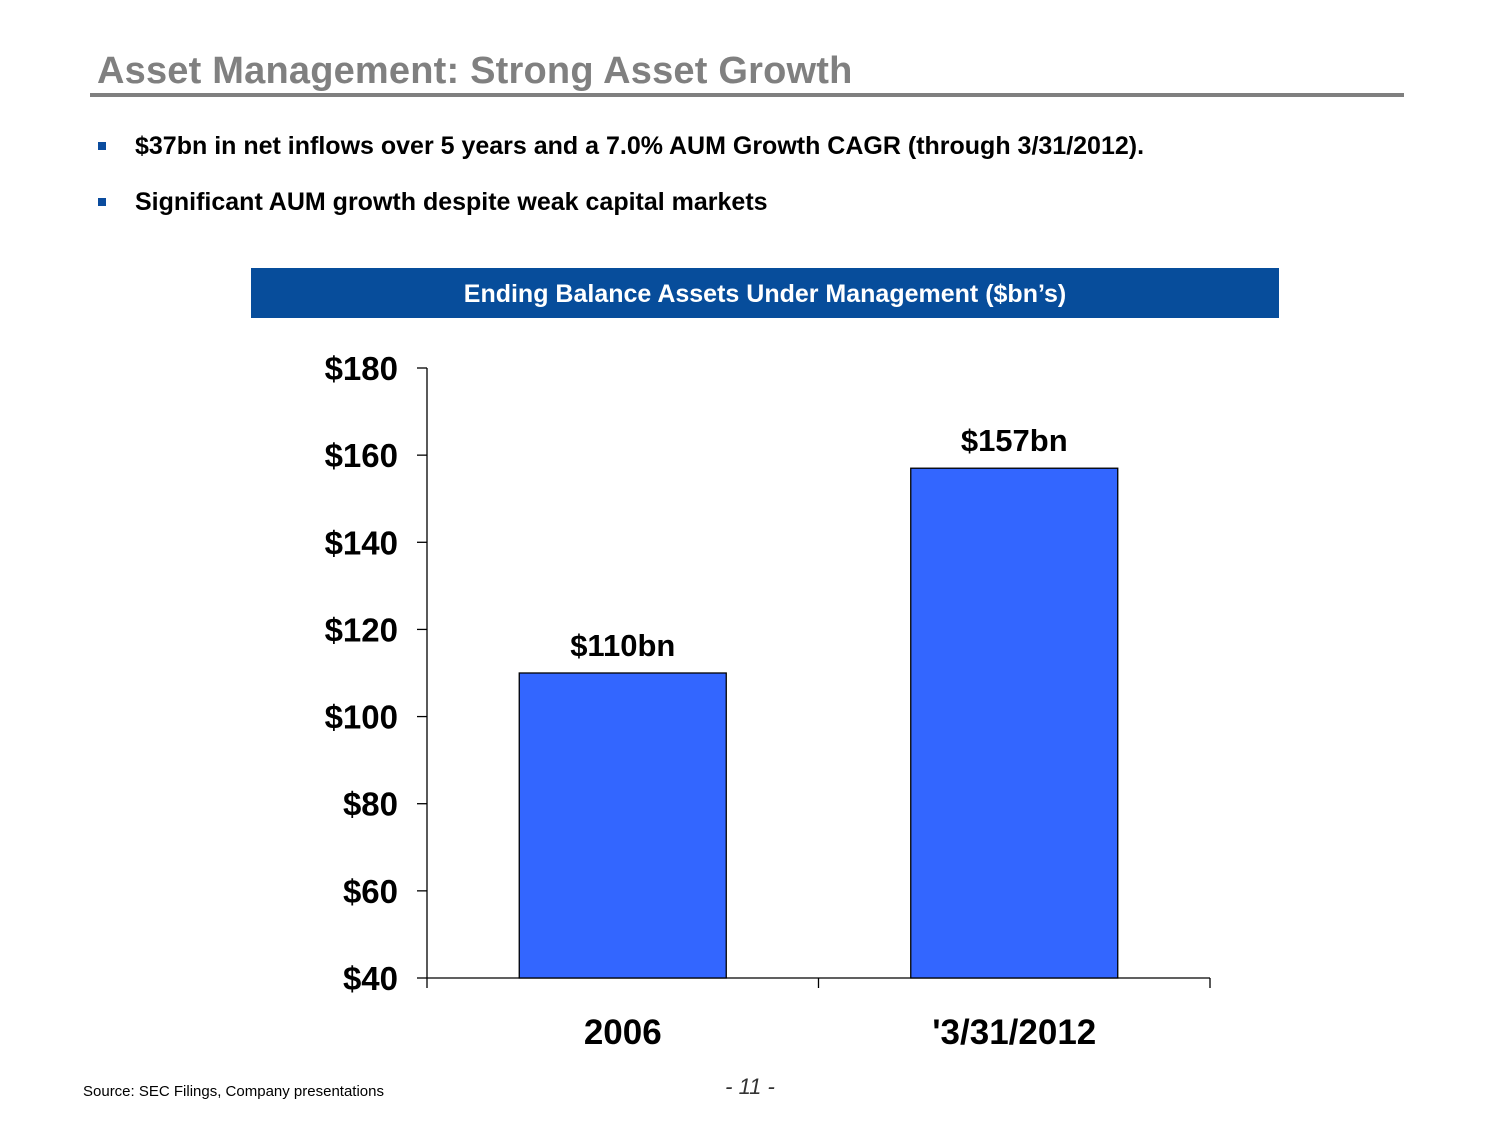 This screenshot has height=1125, width=1500. I want to click on data-label: $157bn, so click(1014, 440).